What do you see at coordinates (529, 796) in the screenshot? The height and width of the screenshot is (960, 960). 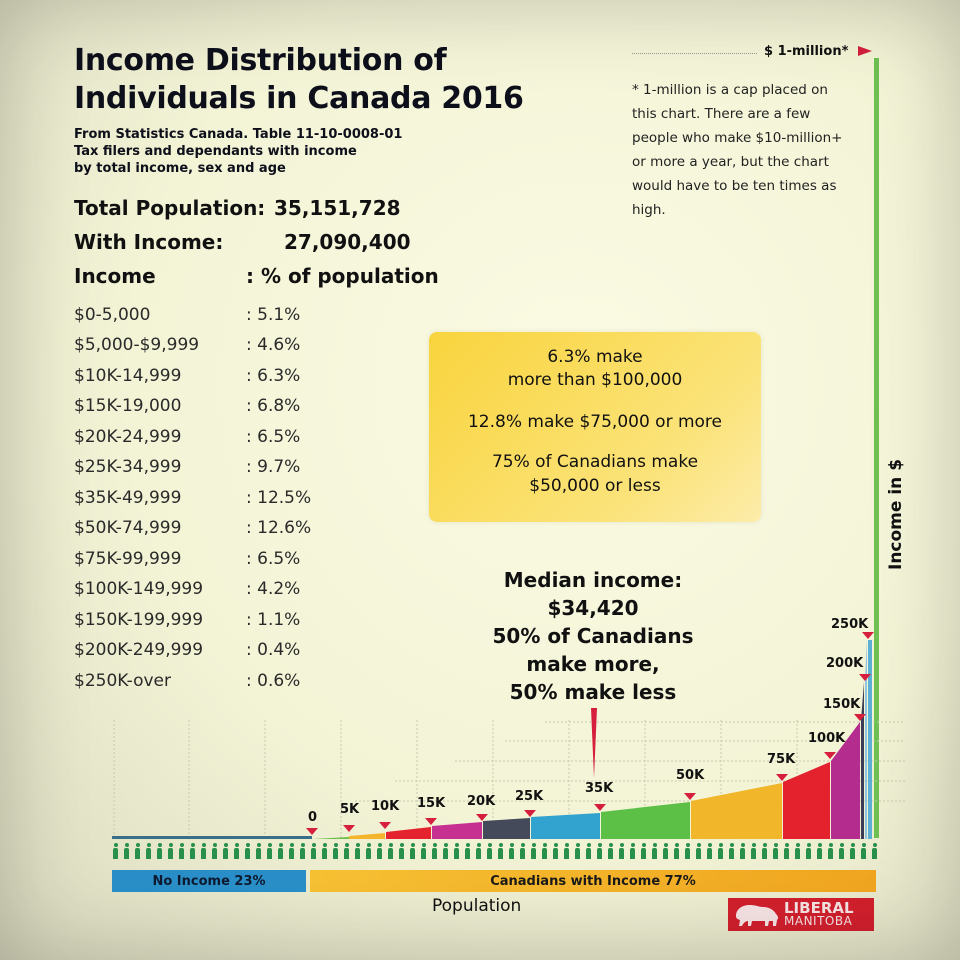 I see `tick-label: 25K` at bounding box center [529, 796].